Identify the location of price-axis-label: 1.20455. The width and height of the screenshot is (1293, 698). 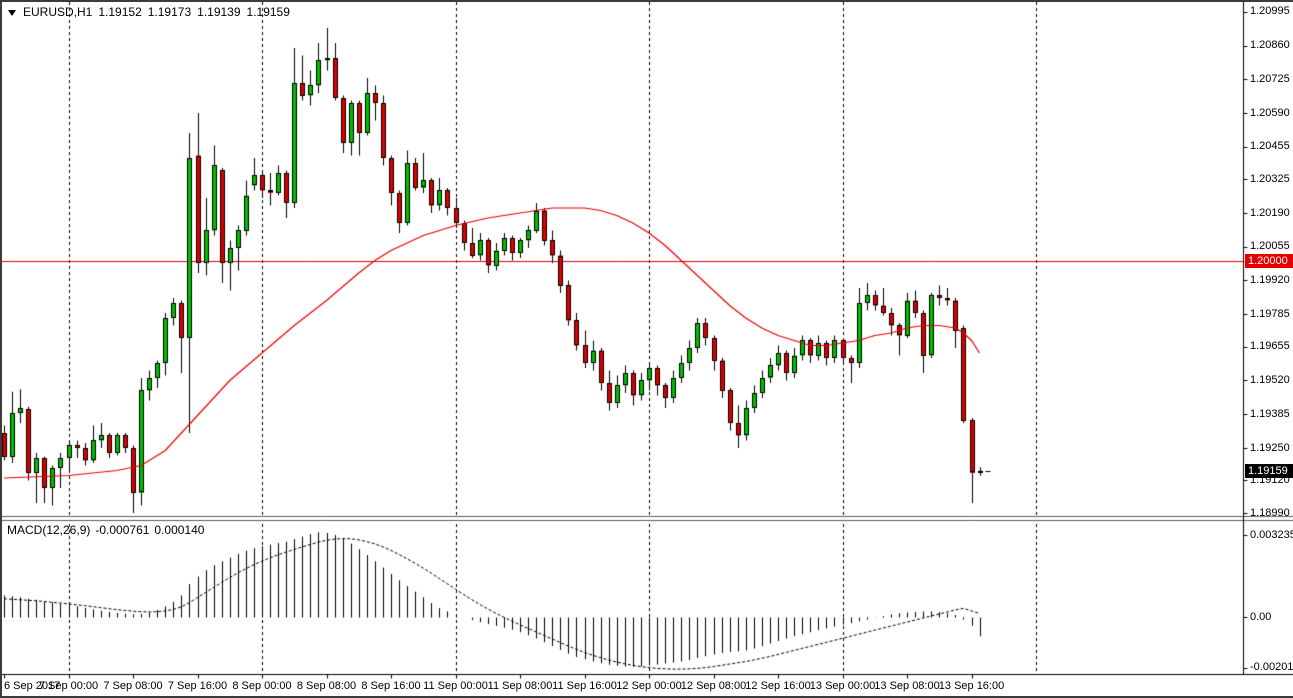
(1270, 146).